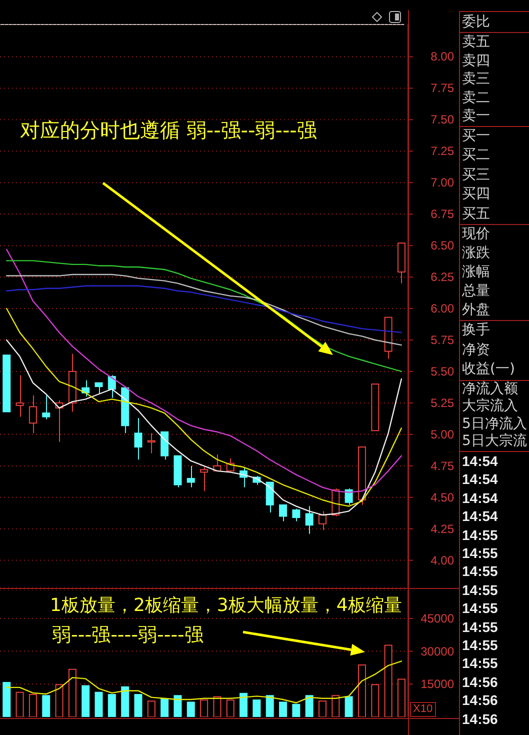  Describe the element at coordinates (437, 684) in the screenshot. I see `y-tick-label: 15000` at that location.